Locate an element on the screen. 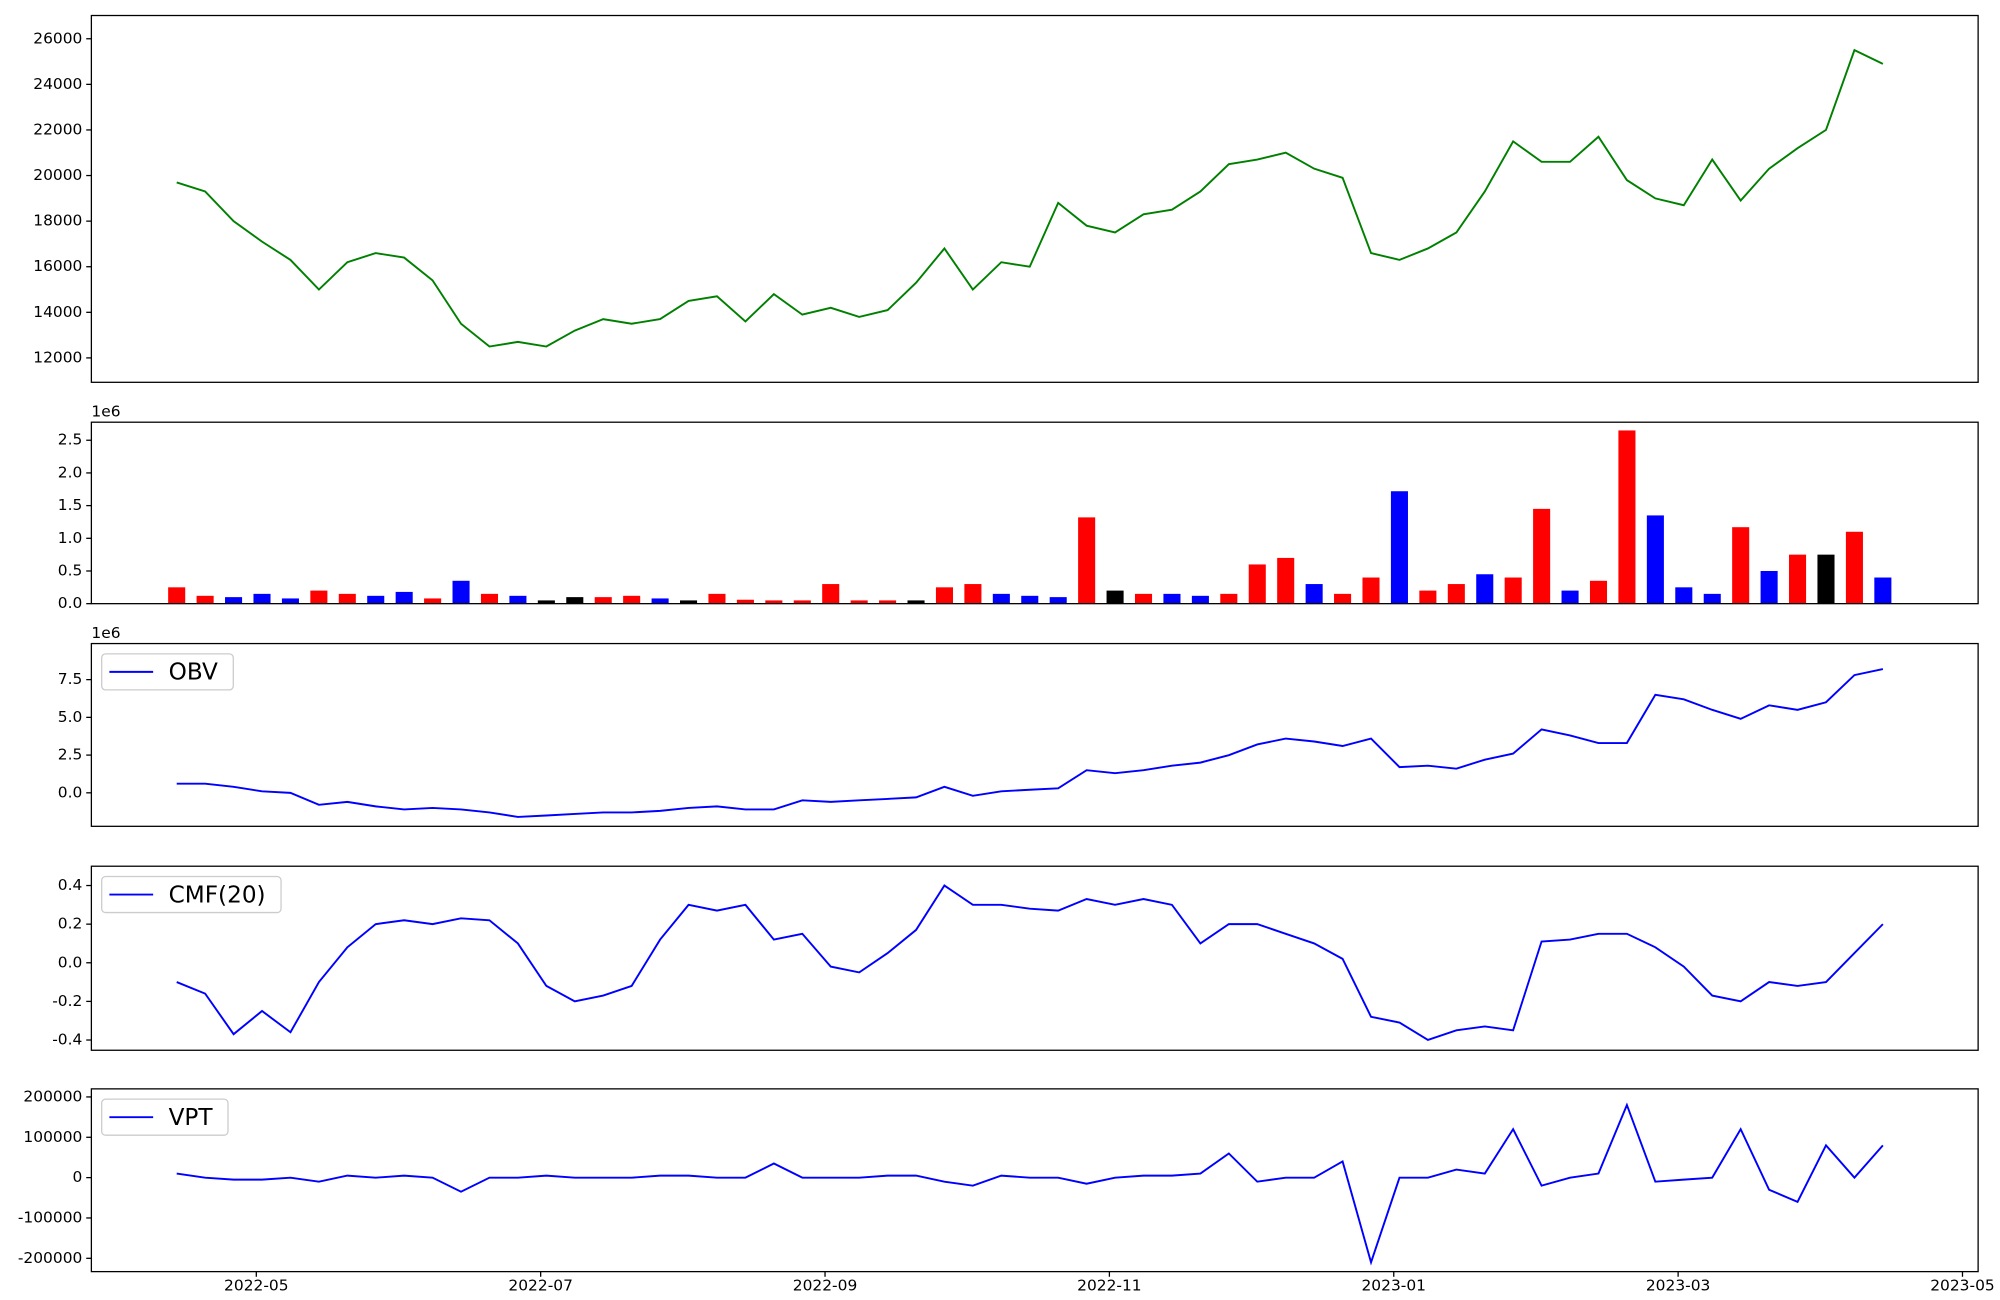 The height and width of the screenshot is (1300, 2000). y-tick-label: 12000 is located at coordinates (57, 357).